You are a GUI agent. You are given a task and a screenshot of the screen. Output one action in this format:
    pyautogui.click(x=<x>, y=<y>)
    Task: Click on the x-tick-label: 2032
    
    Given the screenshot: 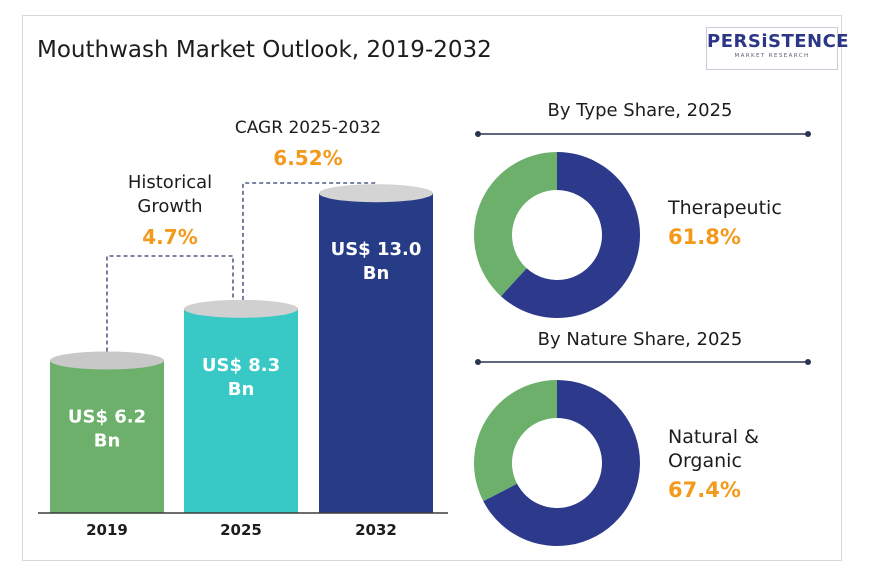 What is the action you would take?
    pyautogui.click(x=376, y=530)
    